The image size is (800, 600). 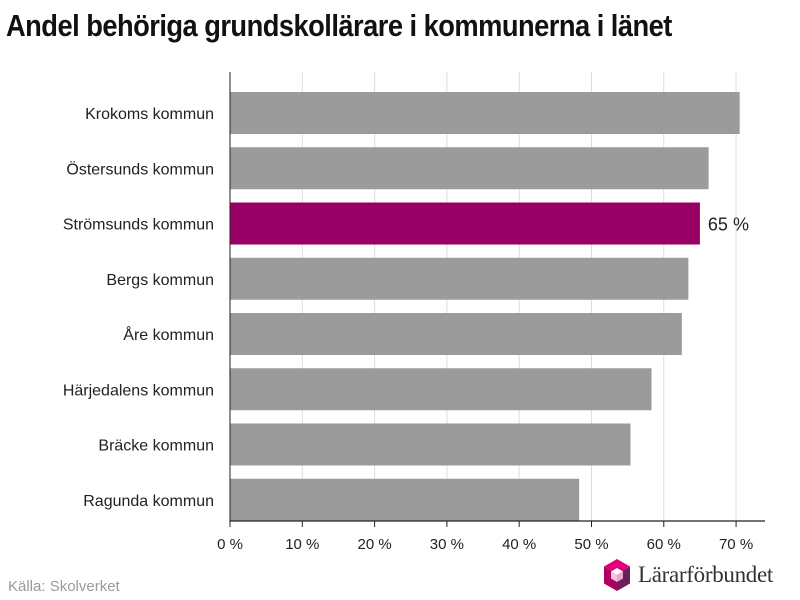 What do you see at coordinates (148, 501) in the screenshot?
I see `category-label-7: Ragunda kommun` at bounding box center [148, 501].